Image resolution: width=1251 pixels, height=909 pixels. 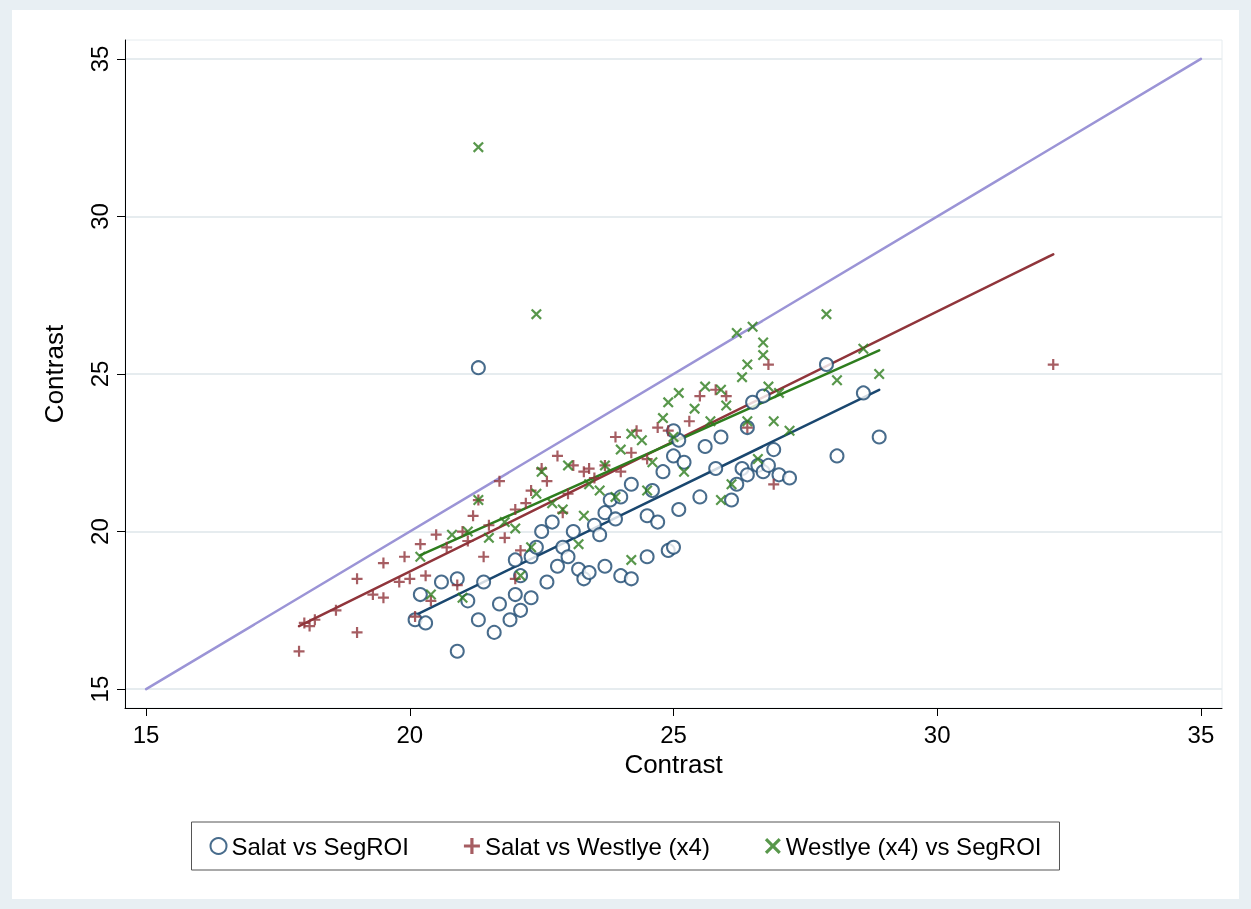 What do you see at coordinates (99, 689) in the screenshot?
I see `y-tick-label: 15` at bounding box center [99, 689].